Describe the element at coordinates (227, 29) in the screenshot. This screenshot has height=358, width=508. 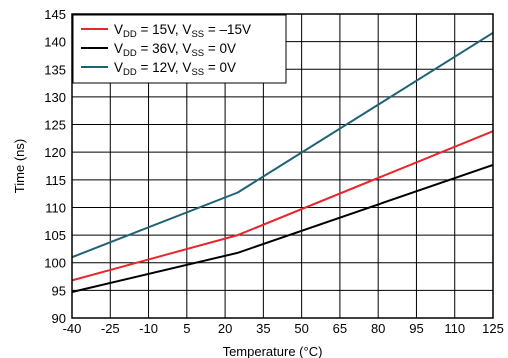
I see `legend-text-part: = –15V` at that location.